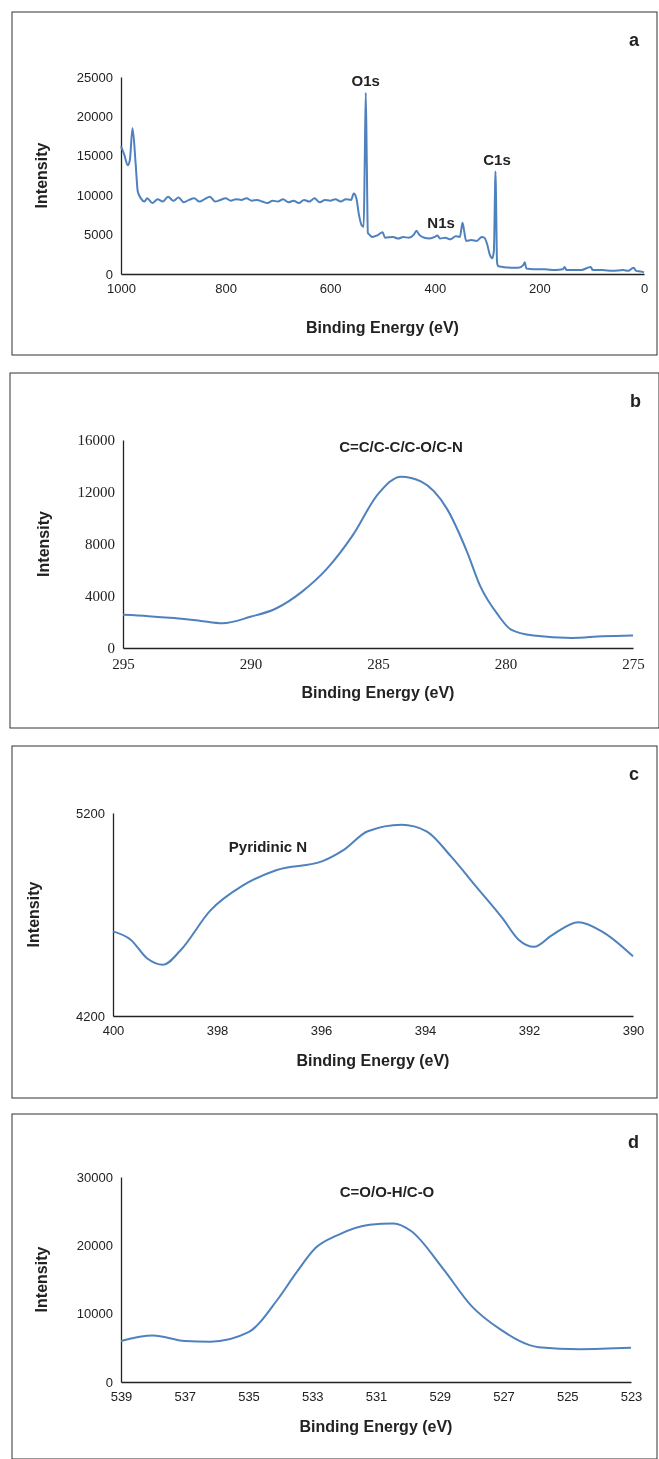  What do you see at coordinates (251, 663) in the screenshot?
I see `x-tick-label: 290` at bounding box center [251, 663].